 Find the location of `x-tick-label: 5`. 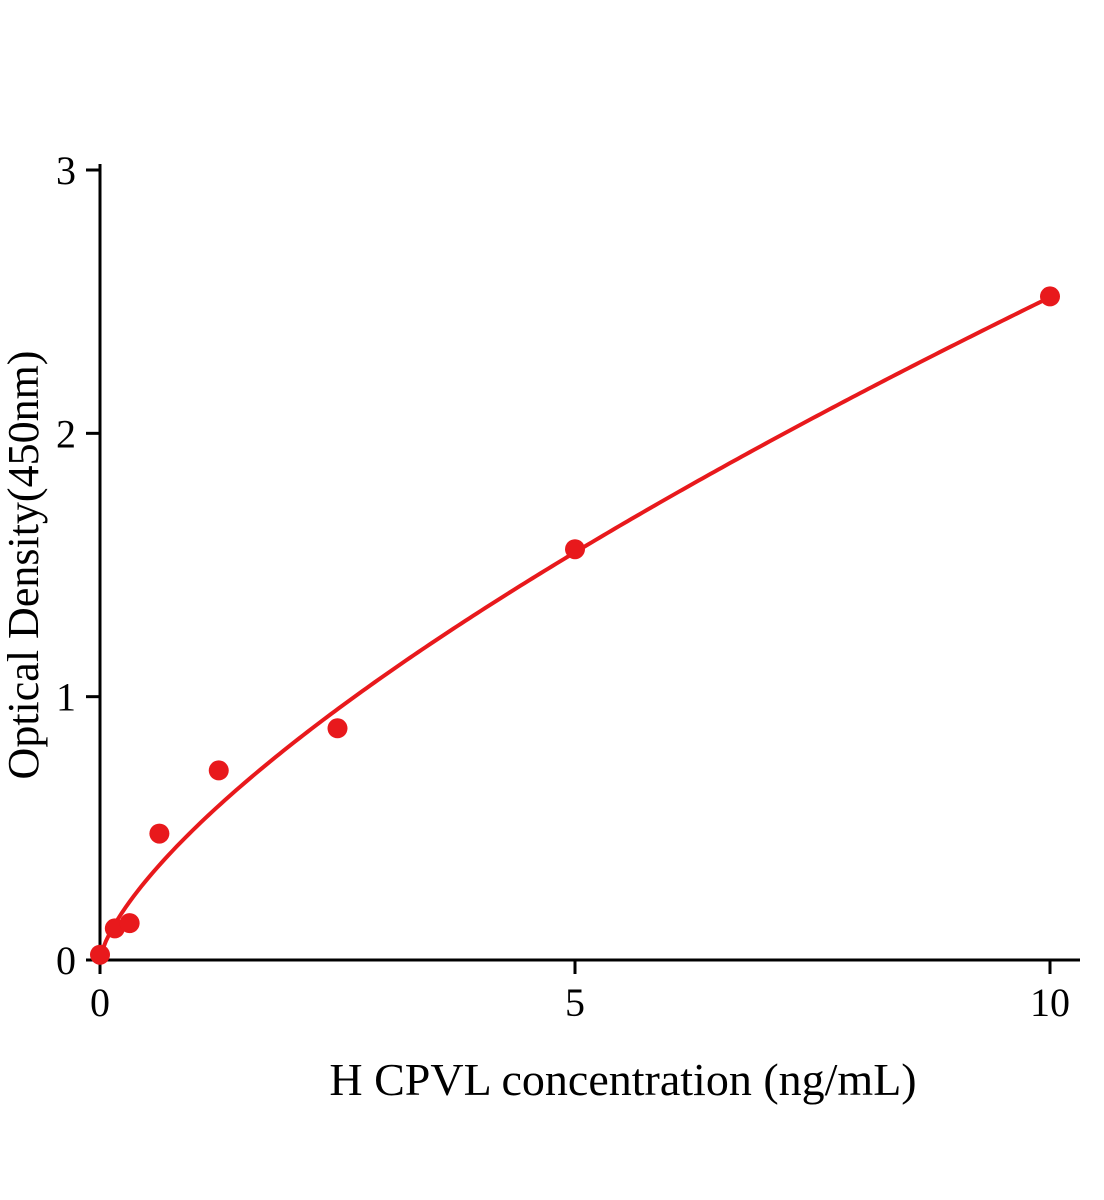

x-tick-label: 5 is located at coordinates (575, 1002).